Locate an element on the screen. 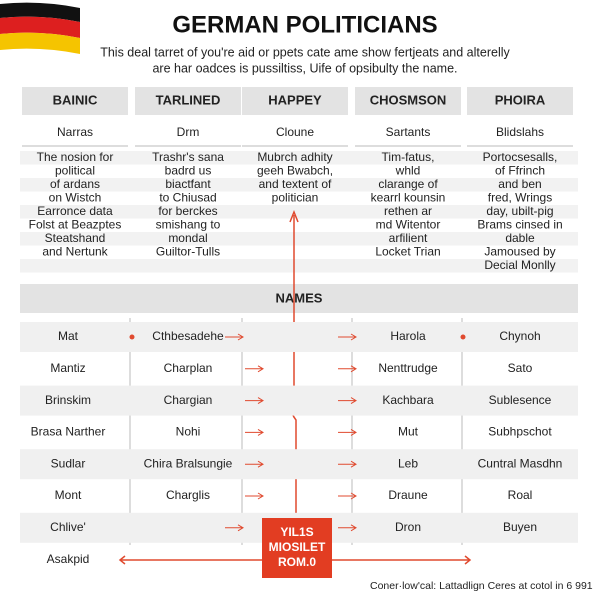 Image resolution: width=600 pixels, height=600 pixels. name-cell: Cuntral Masdhn is located at coordinates (520, 463).